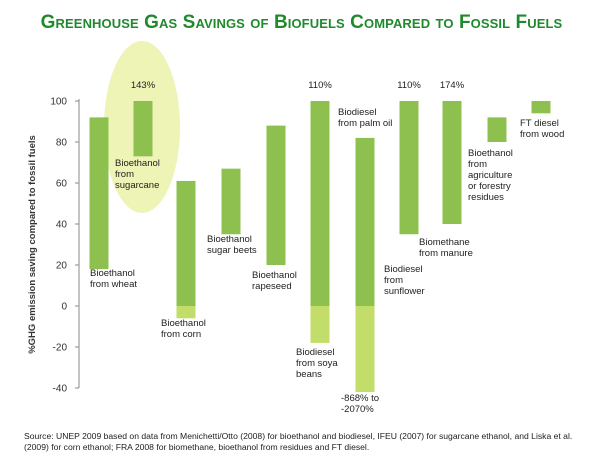 Image resolution: width=603 pixels, height=463 pixels. I want to click on bar-label-line: sugar beets, so click(232, 250).